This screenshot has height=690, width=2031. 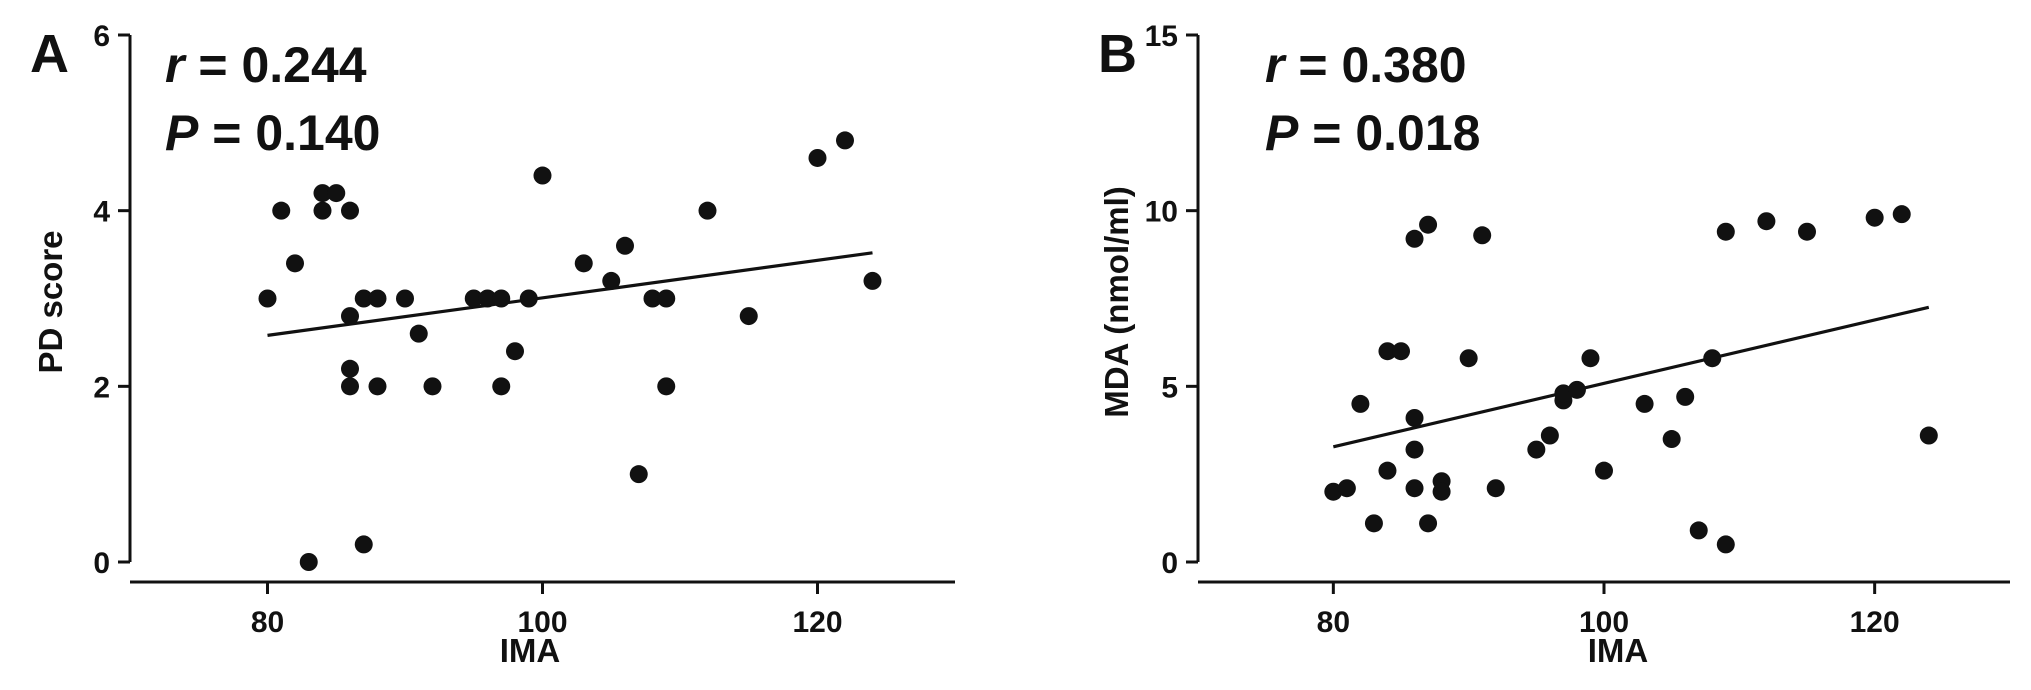 What do you see at coordinates (1276, 65) in the screenshot?
I see `panel-b-stat-r-symbol: r` at bounding box center [1276, 65].